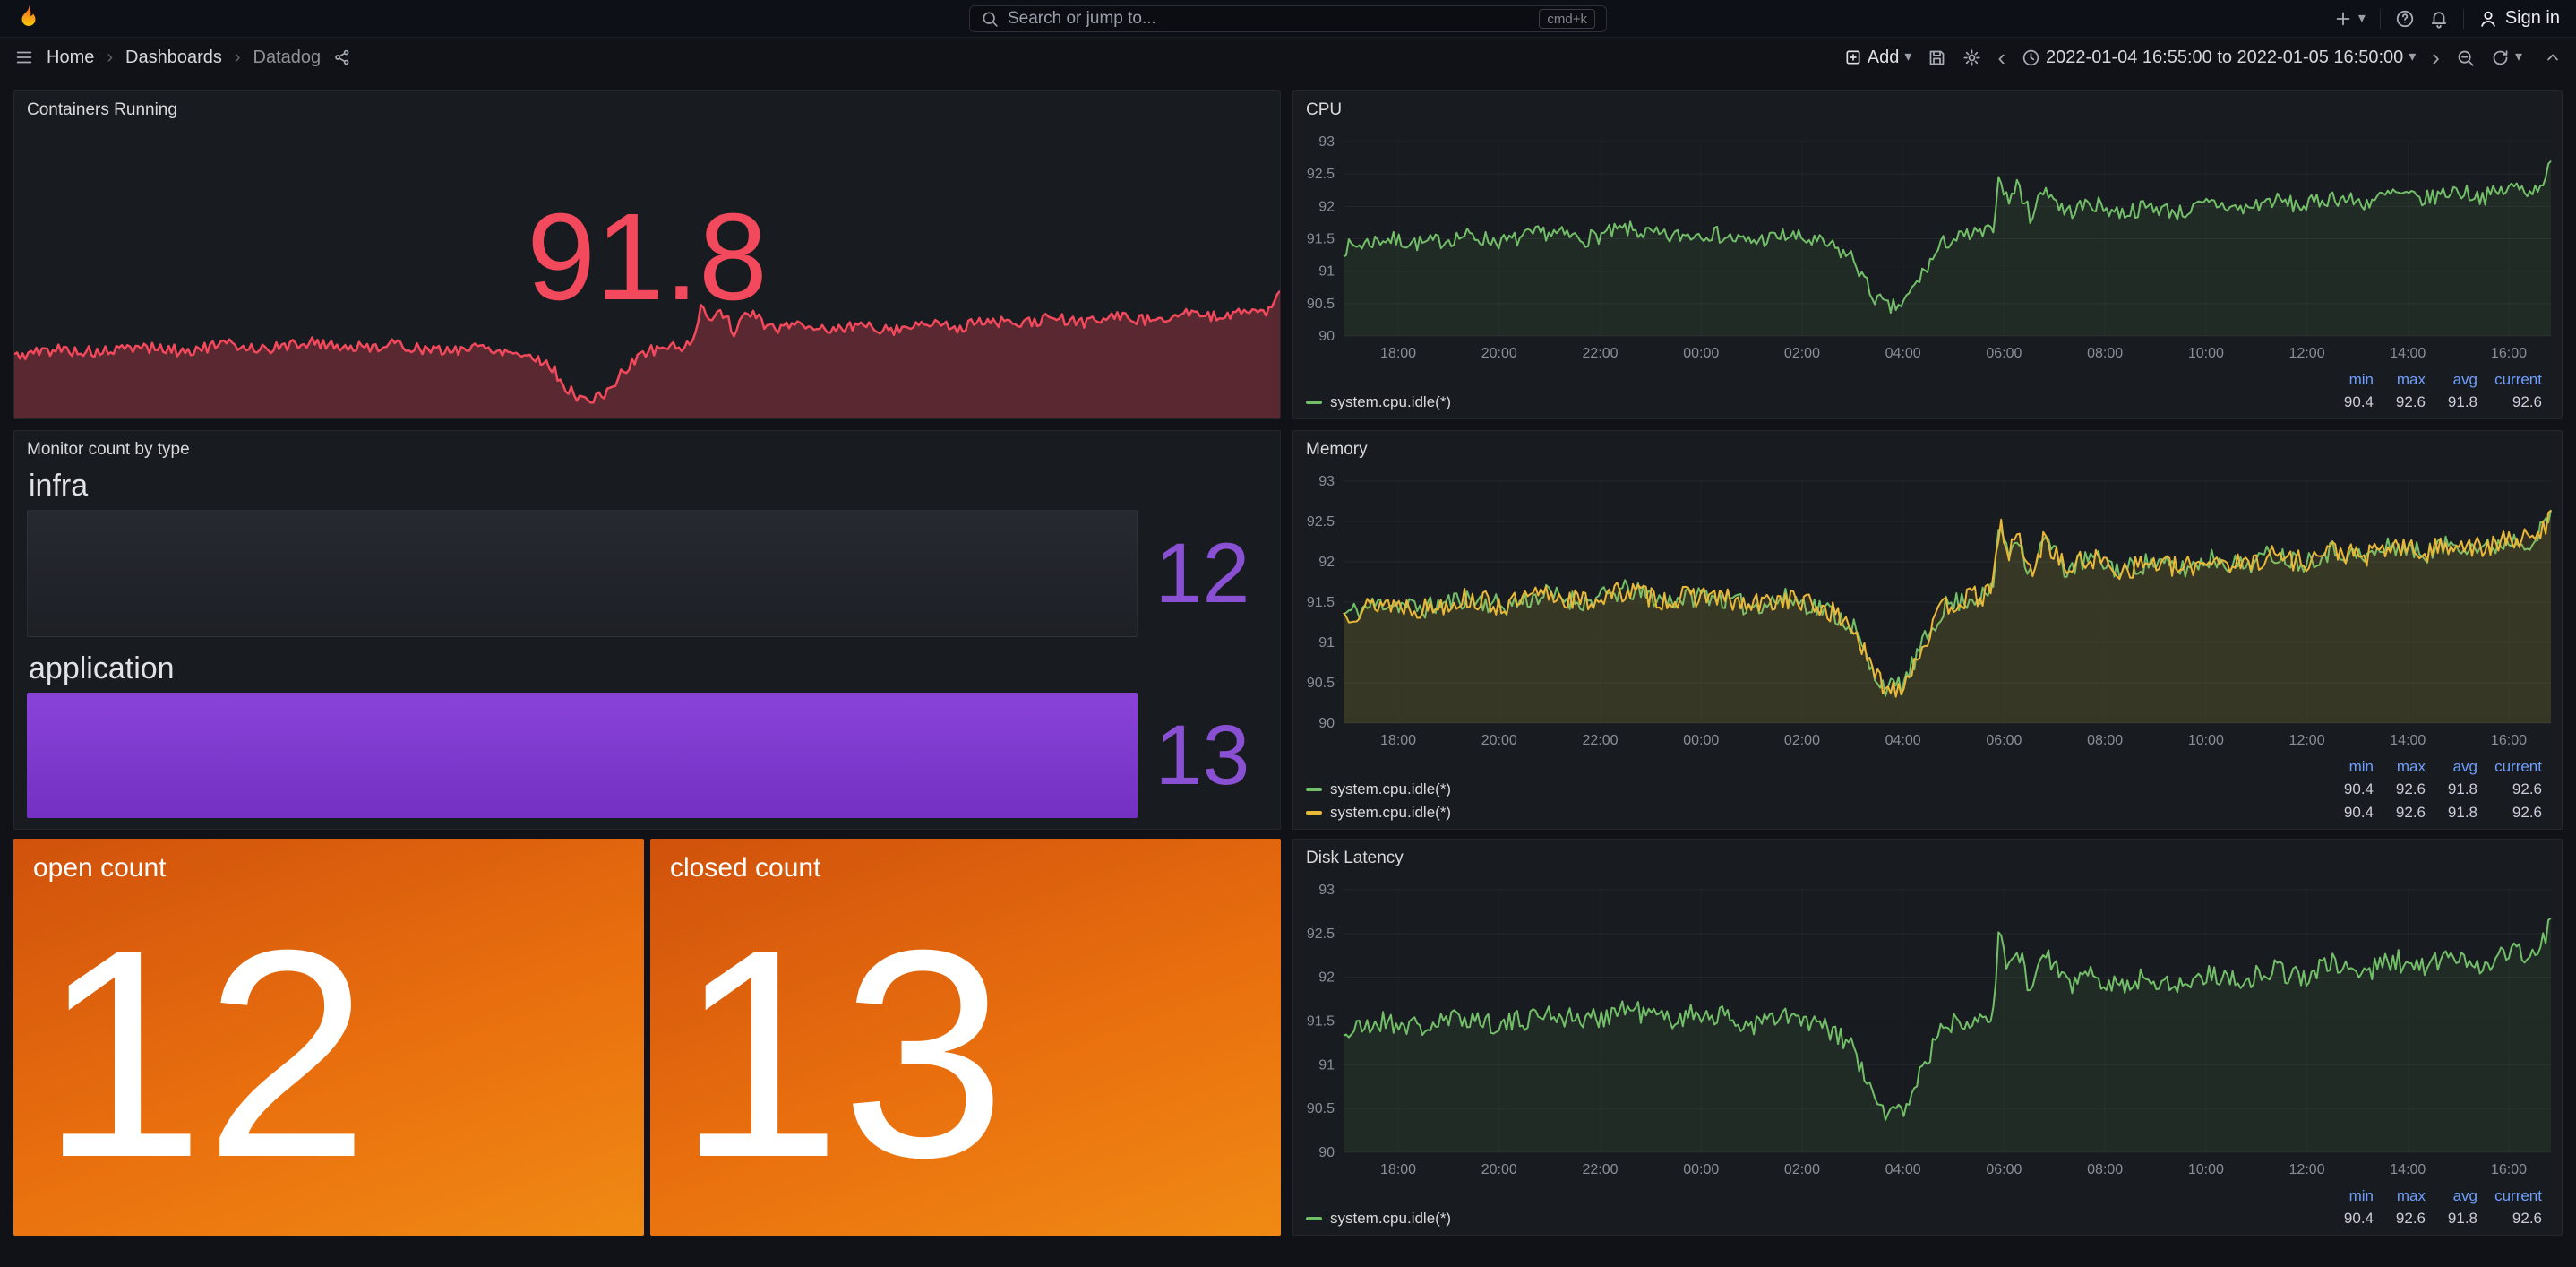  Describe the element at coordinates (24, 57) in the screenshot. I see `mega-menu-button` at that location.